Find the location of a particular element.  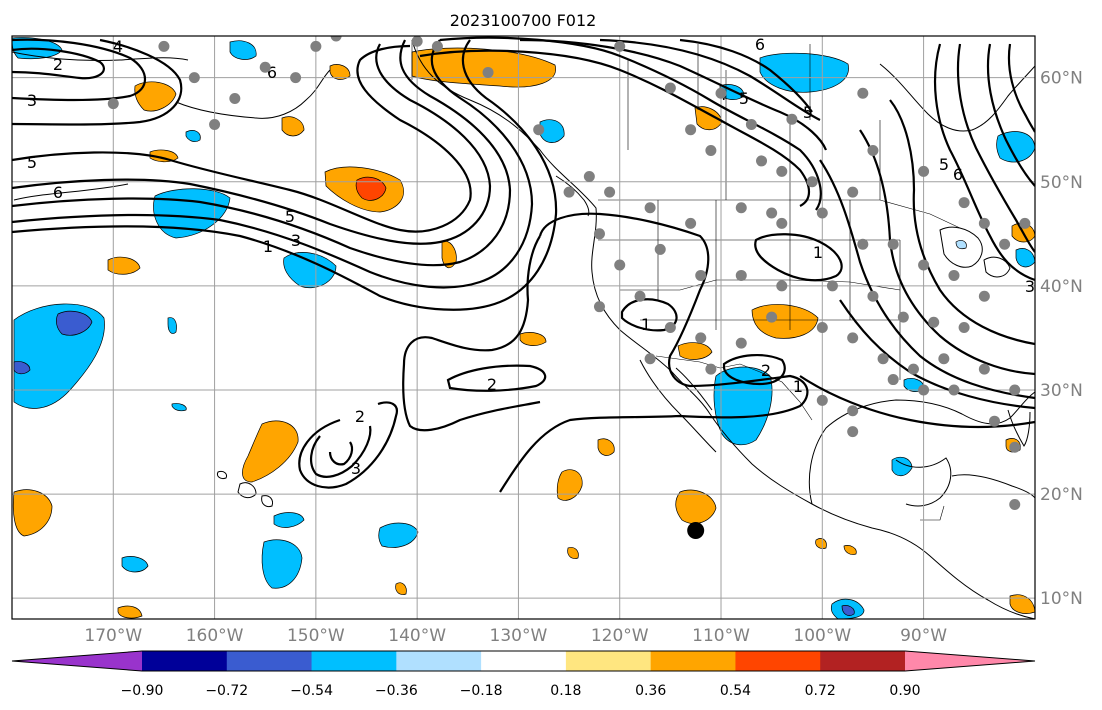

colorbar-tick-label: 0.18 is located at coordinates (565, 691).